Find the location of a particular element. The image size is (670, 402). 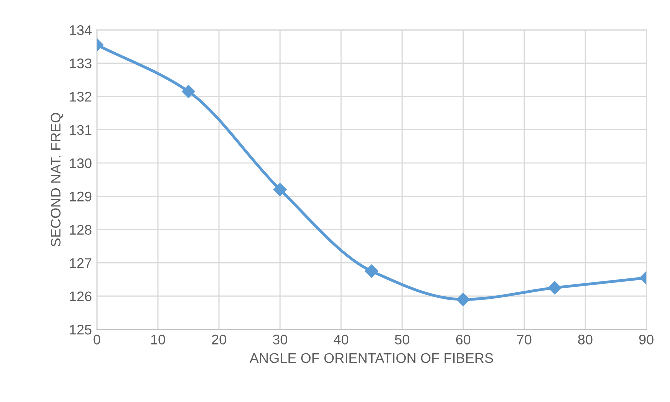

x-tick-label: 40 is located at coordinates (341, 339).